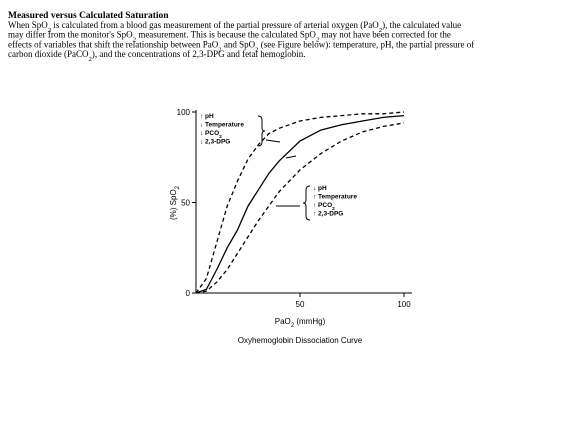 The height and width of the screenshot is (422, 573). What do you see at coordinates (421, 25) in the screenshot?
I see `text-segment: ), the calculated value` at bounding box center [421, 25].